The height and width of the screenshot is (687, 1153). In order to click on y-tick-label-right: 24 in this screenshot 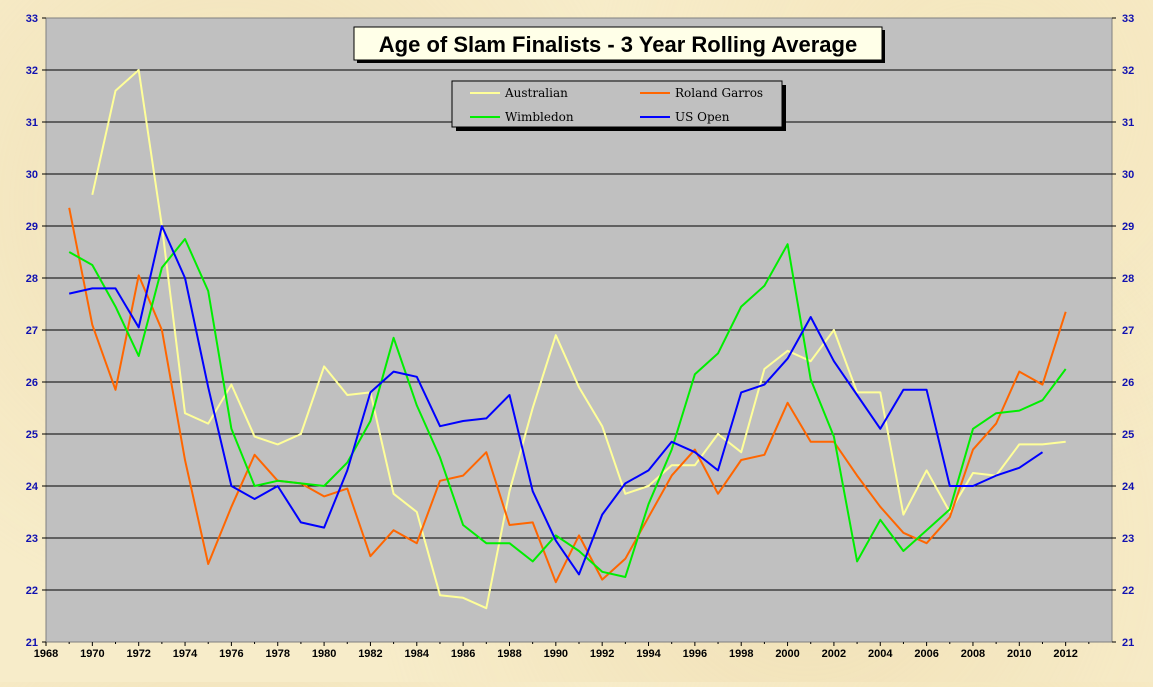, I will do `click(1128, 487)`.